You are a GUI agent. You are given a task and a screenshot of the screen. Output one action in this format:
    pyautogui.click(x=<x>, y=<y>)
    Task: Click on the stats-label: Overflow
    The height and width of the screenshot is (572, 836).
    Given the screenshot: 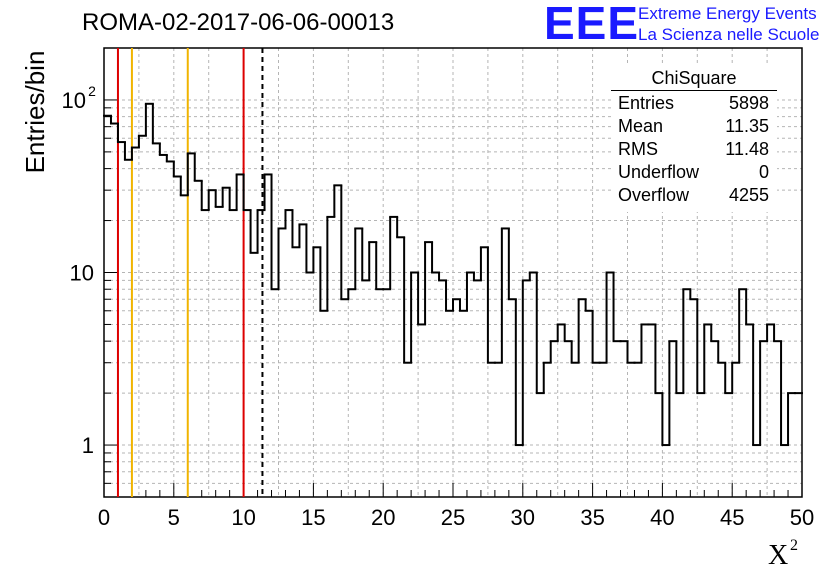 What is the action you would take?
    pyautogui.click(x=654, y=195)
    